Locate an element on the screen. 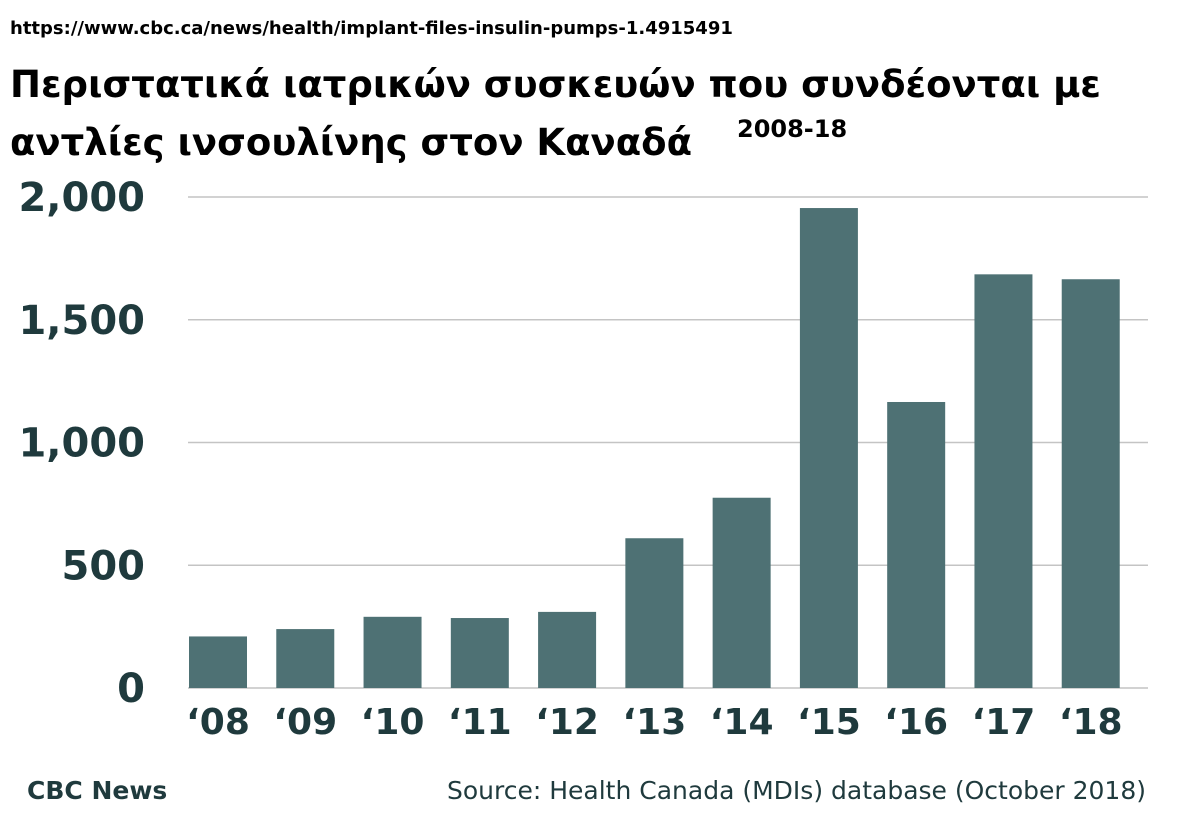  y-tick-label: 0 is located at coordinates (131, 689).